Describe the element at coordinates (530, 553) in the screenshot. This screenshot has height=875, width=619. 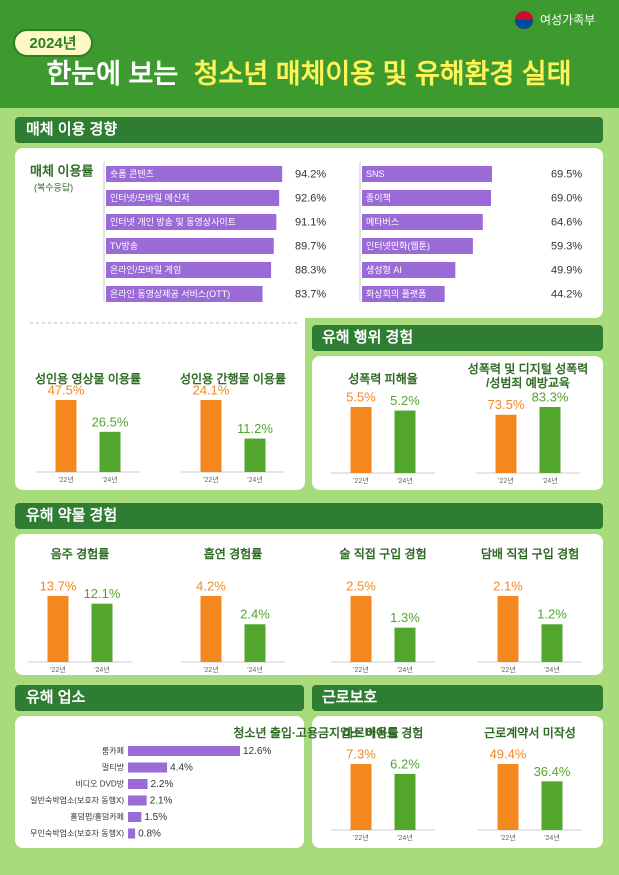
I see `chart-title: 담배 직접 구입 경험` at that location.